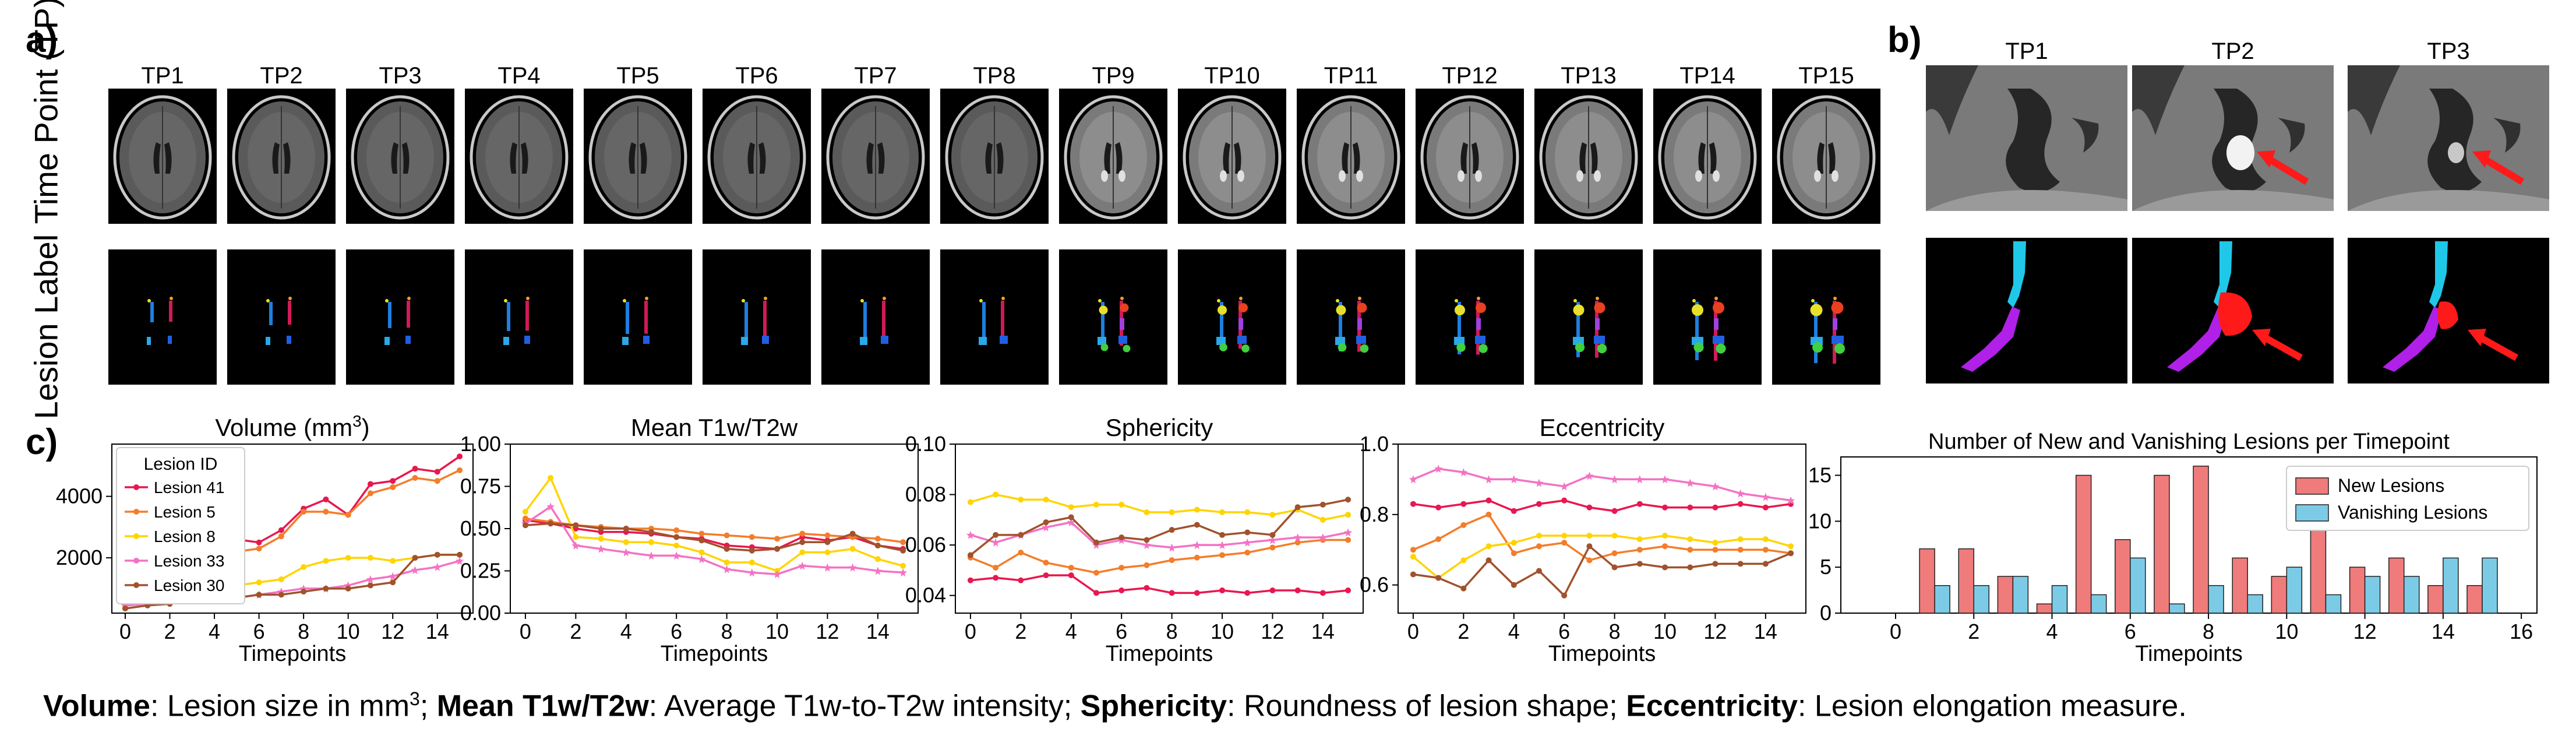 Image resolution: width=2576 pixels, height=746 pixels. What do you see at coordinates (428, 706) in the screenshot?
I see `caption-sep: ;` at bounding box center [428, 706].